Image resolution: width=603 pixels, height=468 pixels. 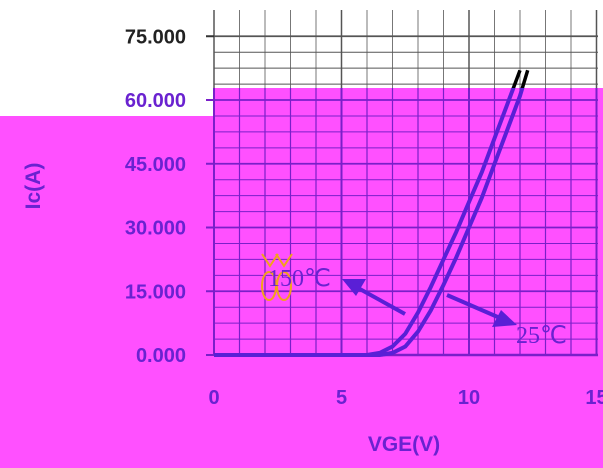 I want to click on y-axis-title: Ic(A), so click(x=33, y=186).